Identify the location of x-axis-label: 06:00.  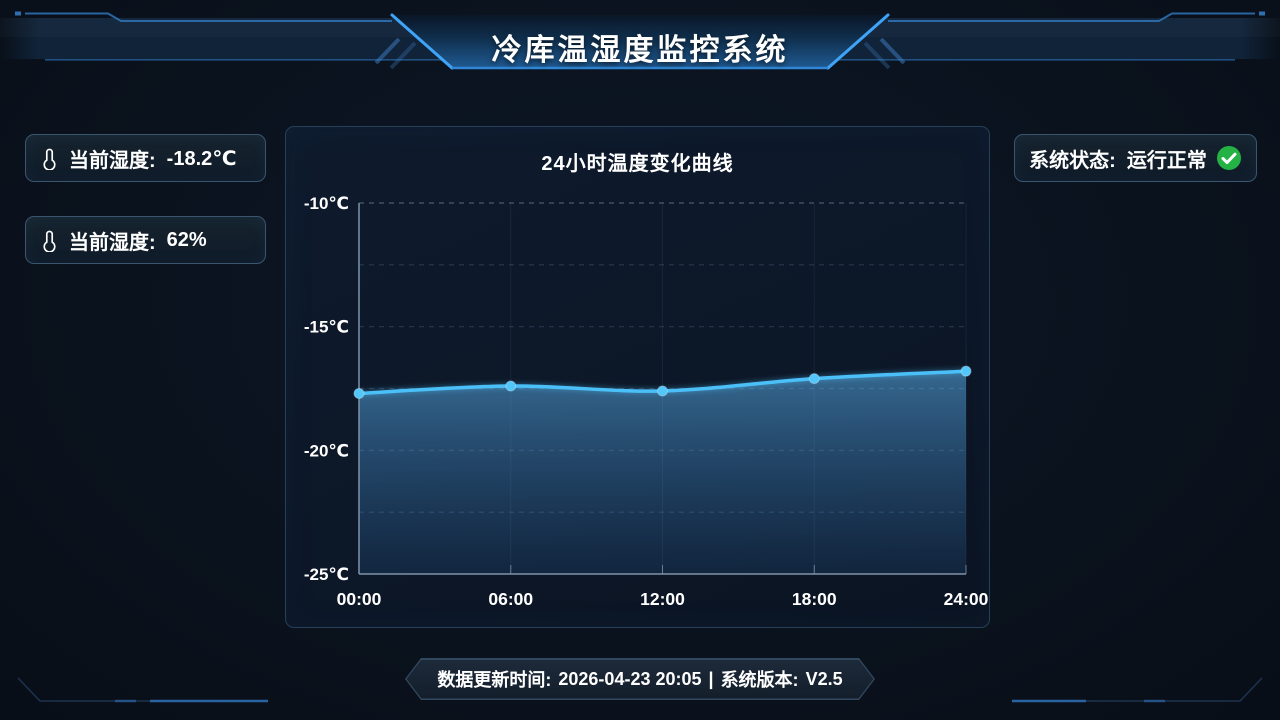
(510, 599).